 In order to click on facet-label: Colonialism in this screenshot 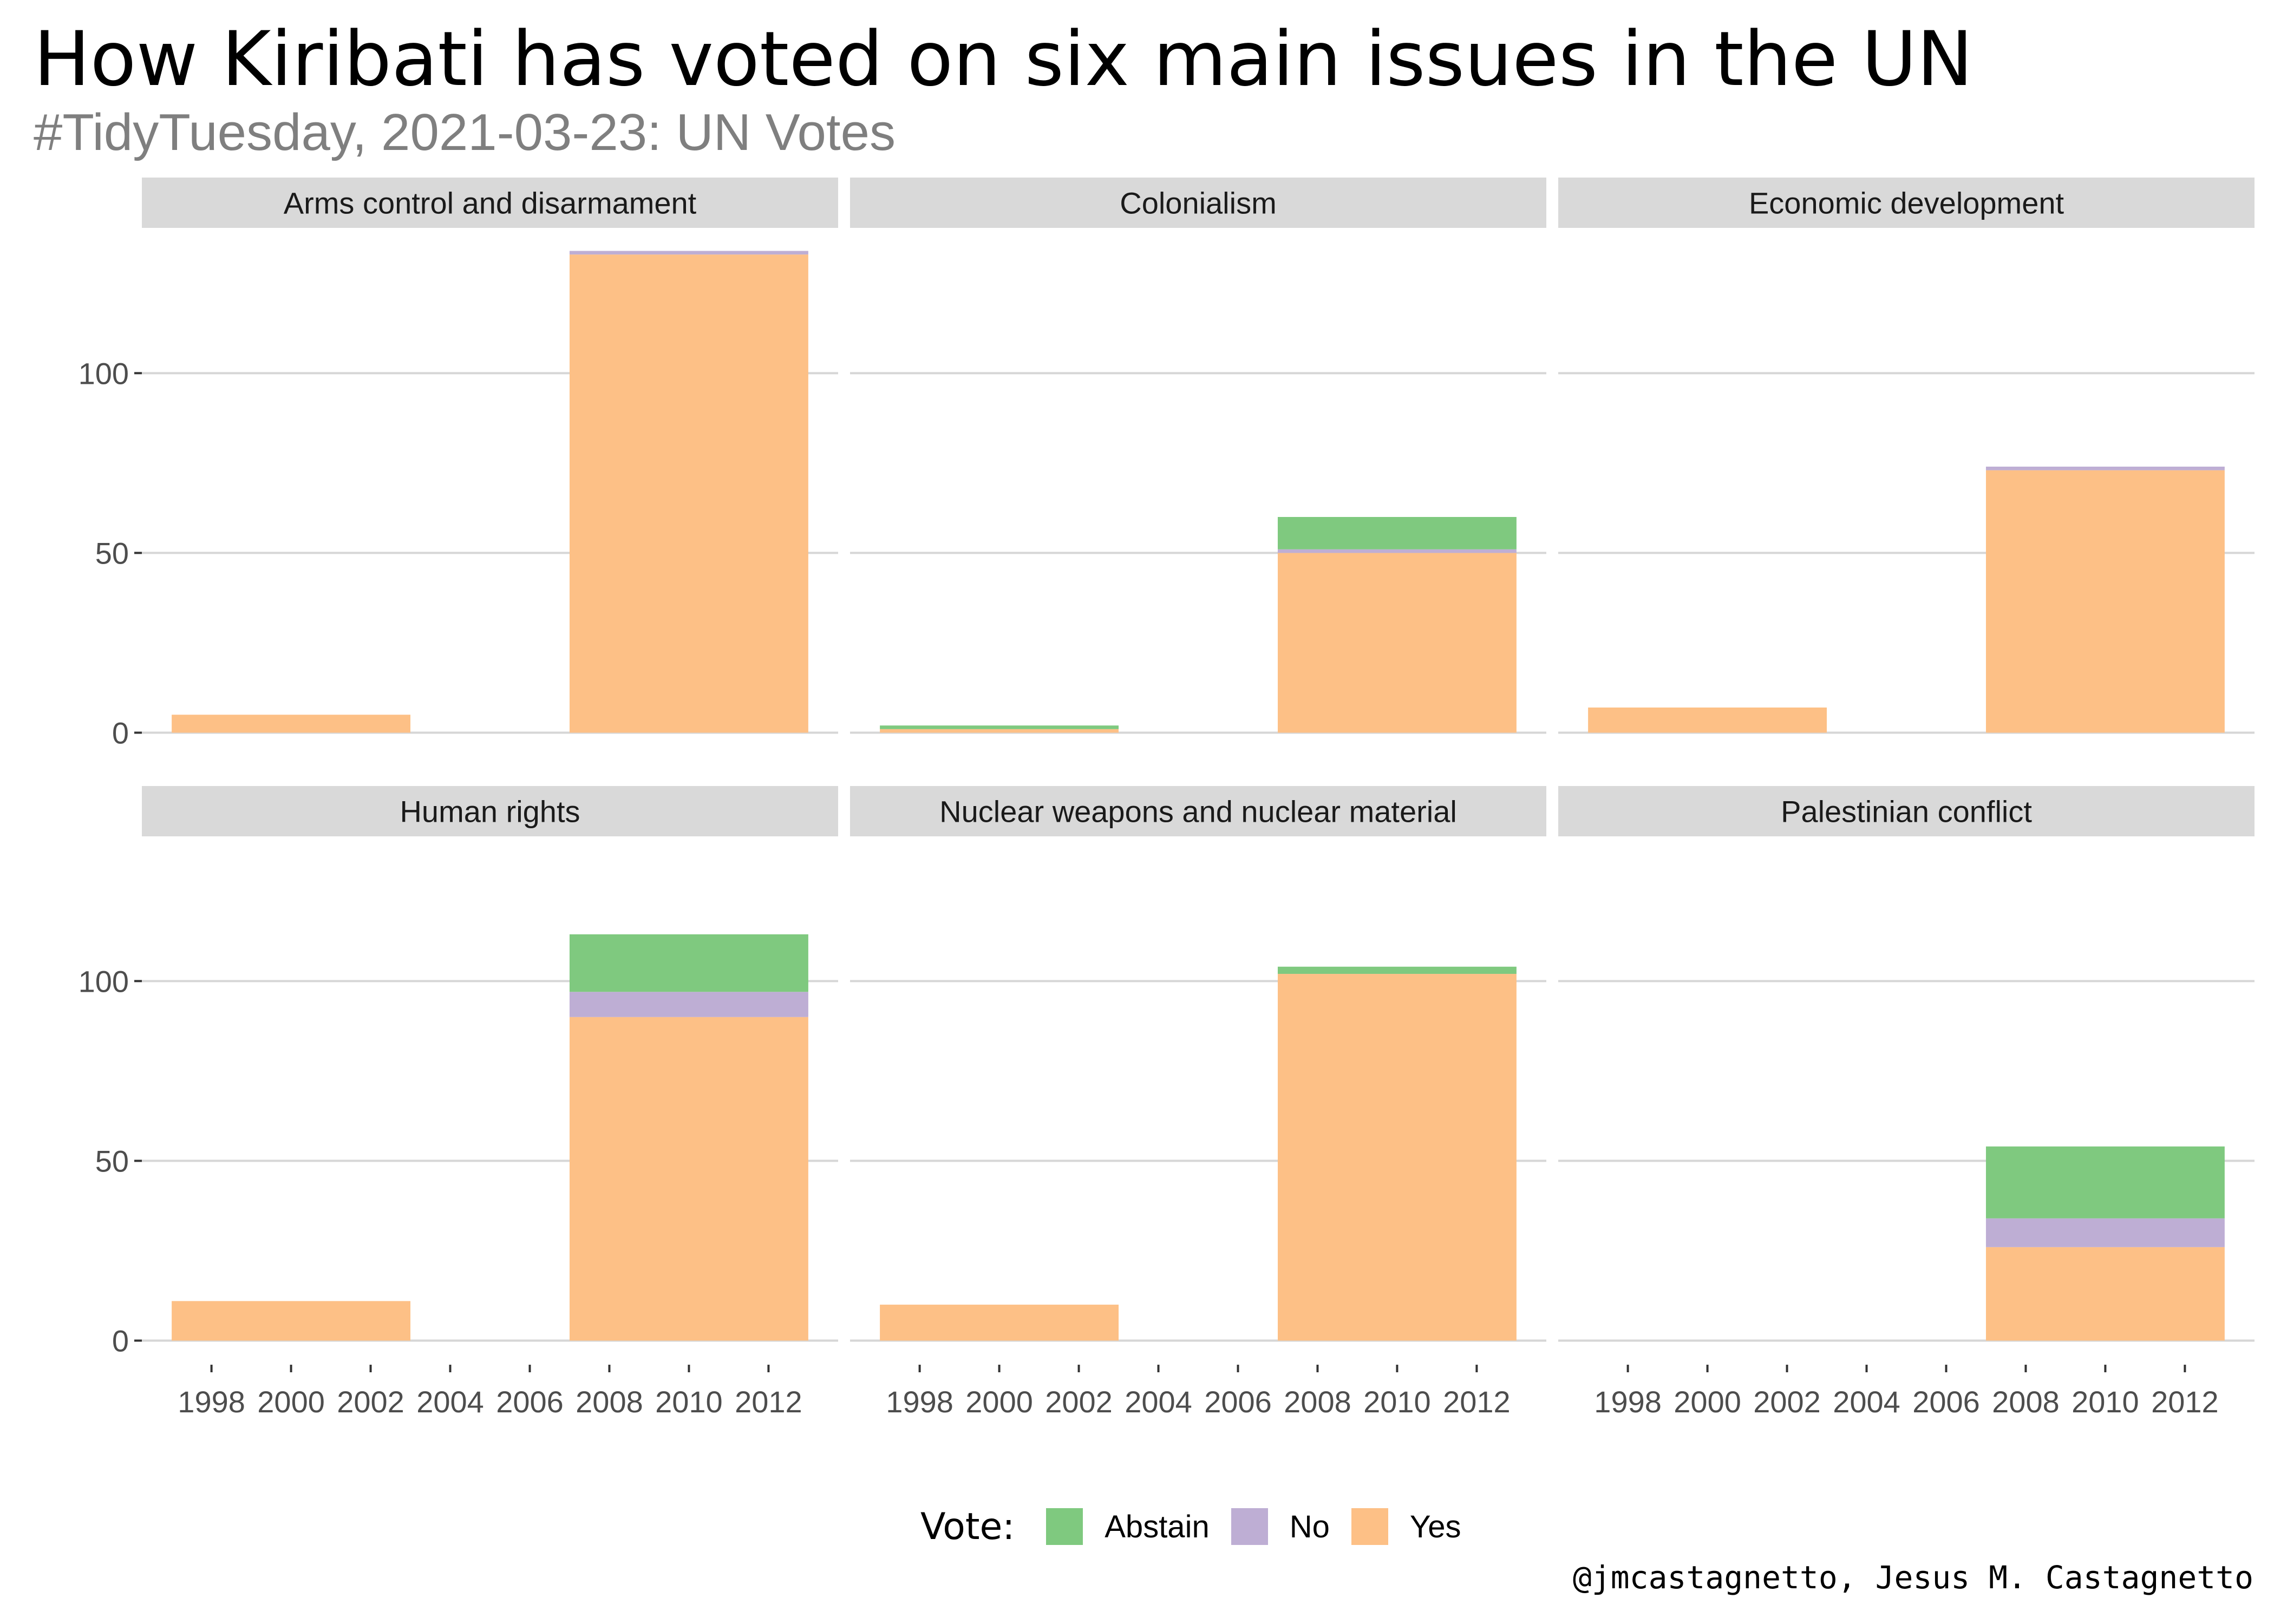, I will do `click(1198, 203)`.